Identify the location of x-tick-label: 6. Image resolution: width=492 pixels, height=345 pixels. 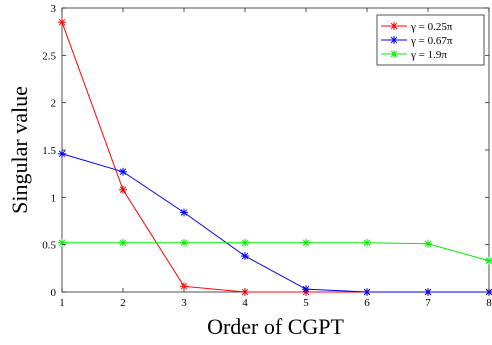
(367, 303).